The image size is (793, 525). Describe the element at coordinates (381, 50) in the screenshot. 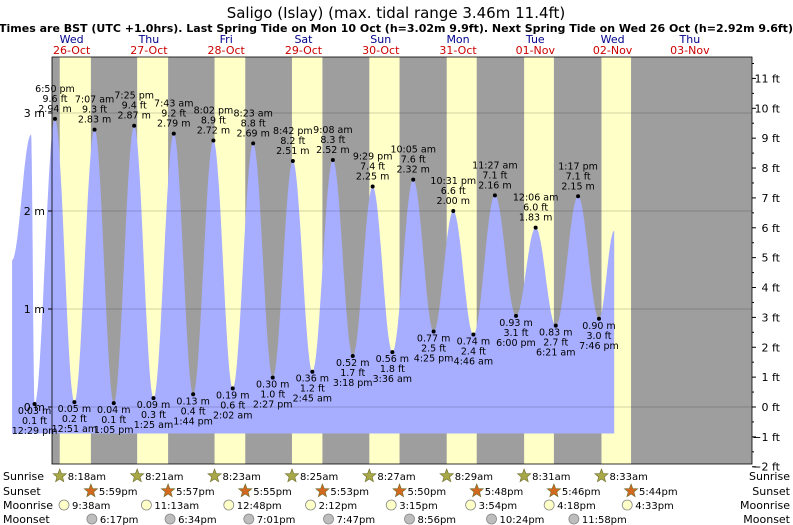

I see `day-date: 30-Oct` at that location.